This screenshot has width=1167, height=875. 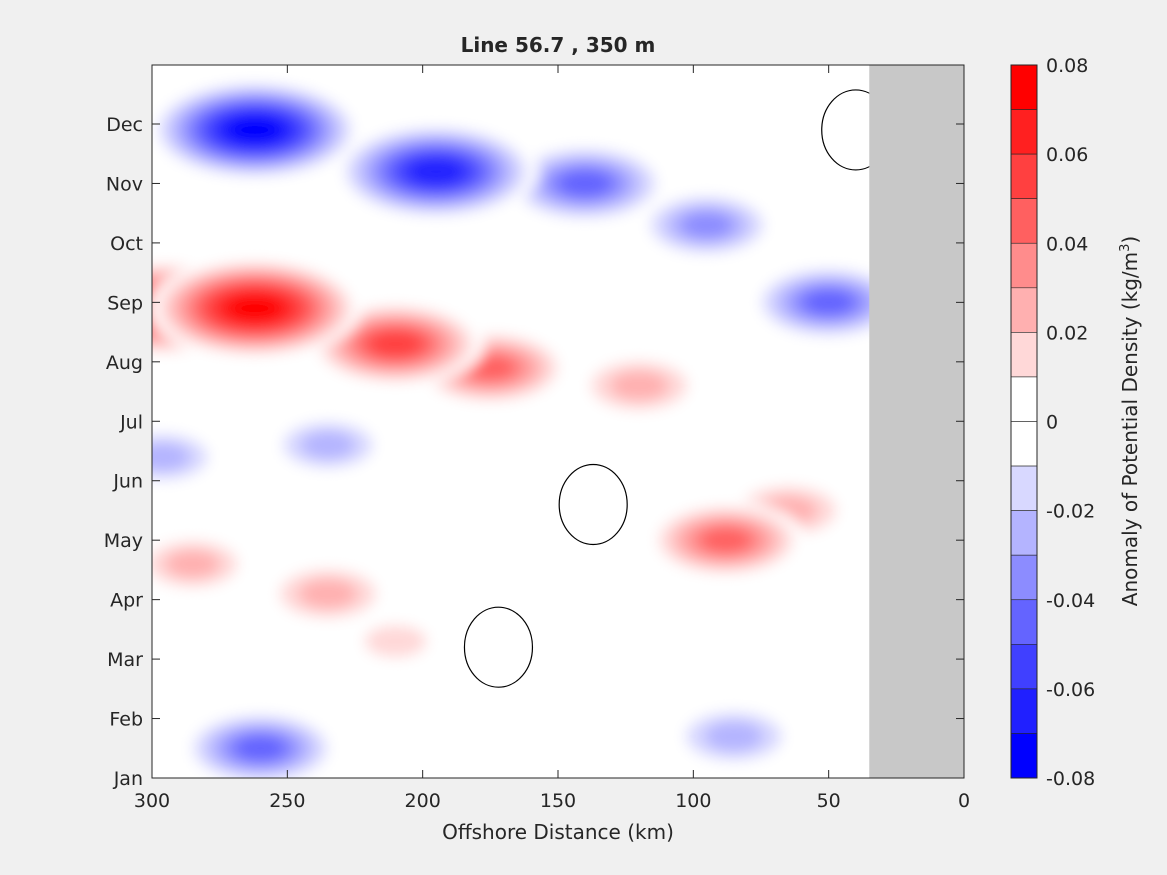 I want to click on colorbar-tick-label: 0.04, so click(x=1067, y=244).